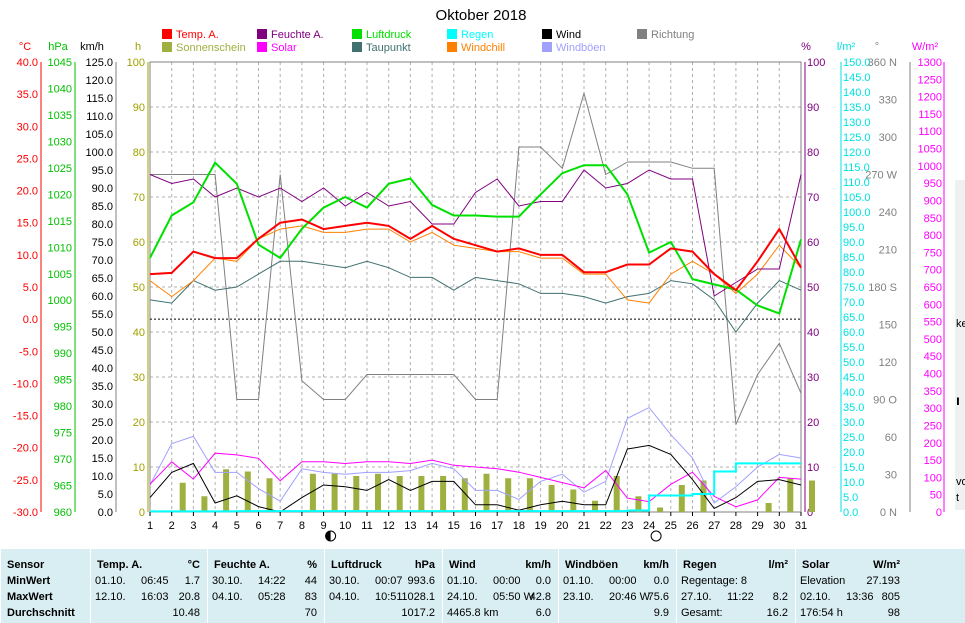  What do you see at coordinates (155, 597) in the screenshot?
I see `stats-time: 16:03` at bounding box center [155, 597].